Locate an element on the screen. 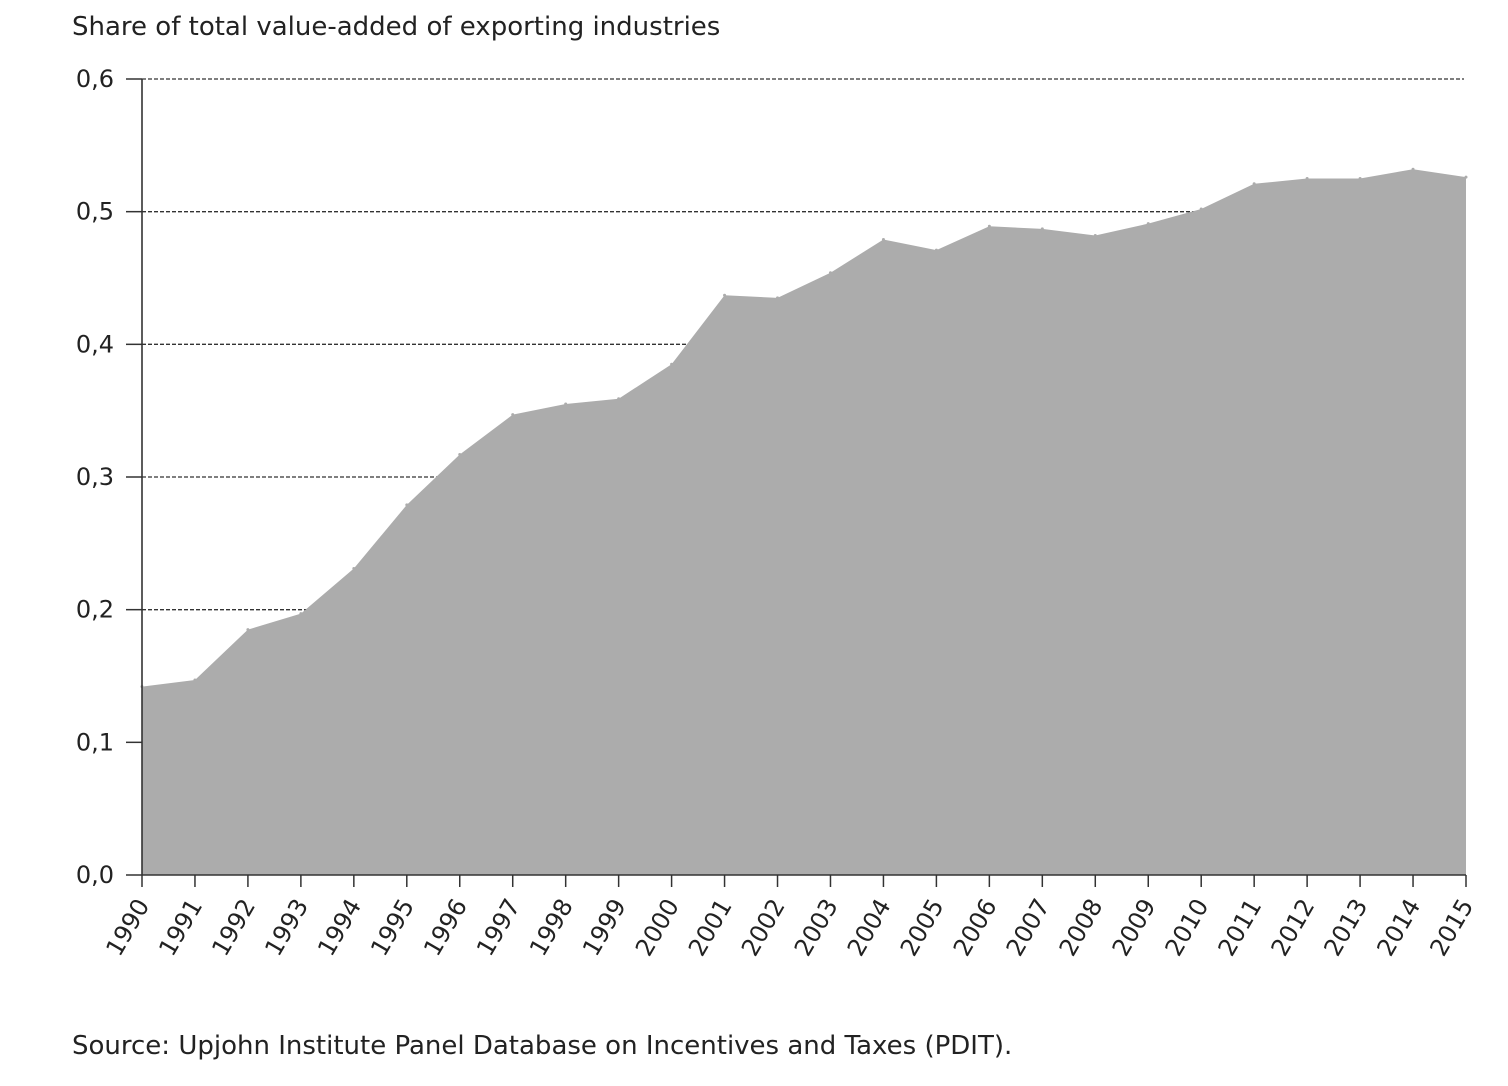 This screenshot has width=1508, height=1086. x-tick-label: 2000 is located at coordinates (657, 927).